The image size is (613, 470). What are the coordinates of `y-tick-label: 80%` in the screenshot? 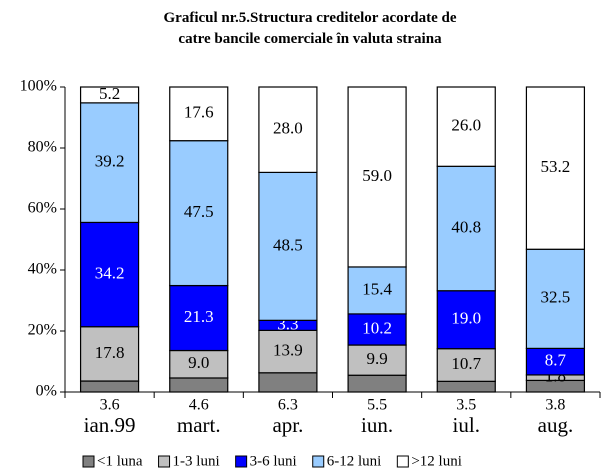 It's located at (42, 147).